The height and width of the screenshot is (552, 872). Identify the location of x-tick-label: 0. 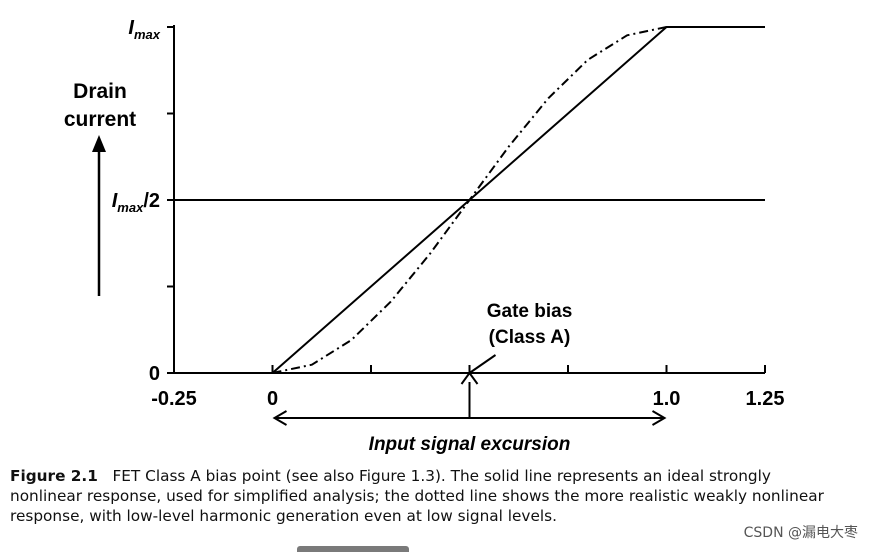
(272, 399).